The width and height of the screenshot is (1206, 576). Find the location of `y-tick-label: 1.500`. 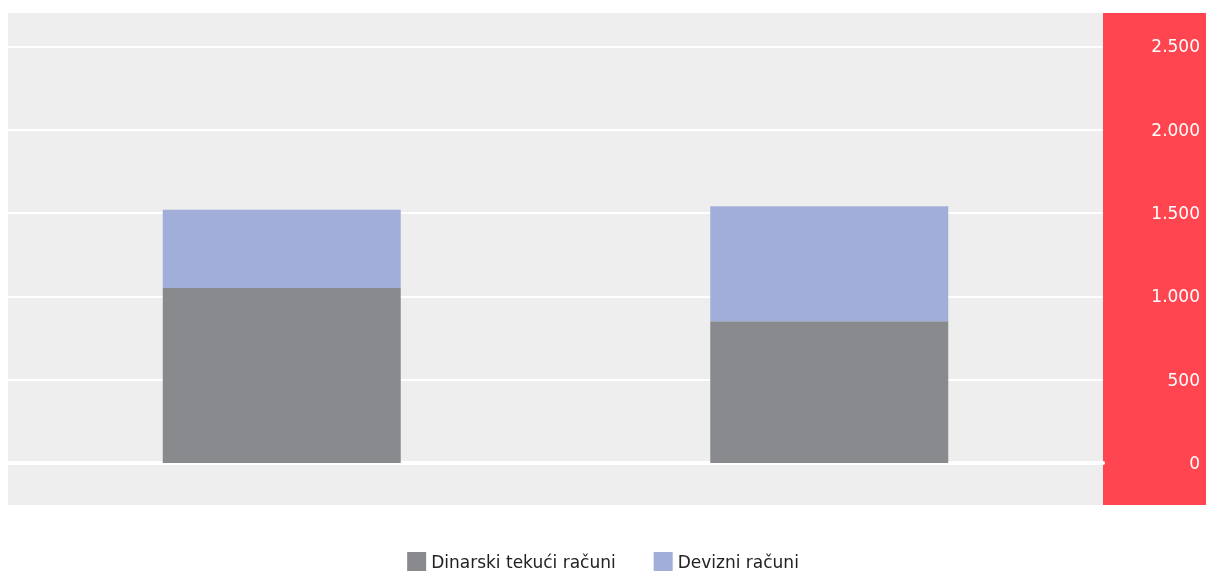

y-tick-label: 1.500 is located at coordinates (1175, 213).